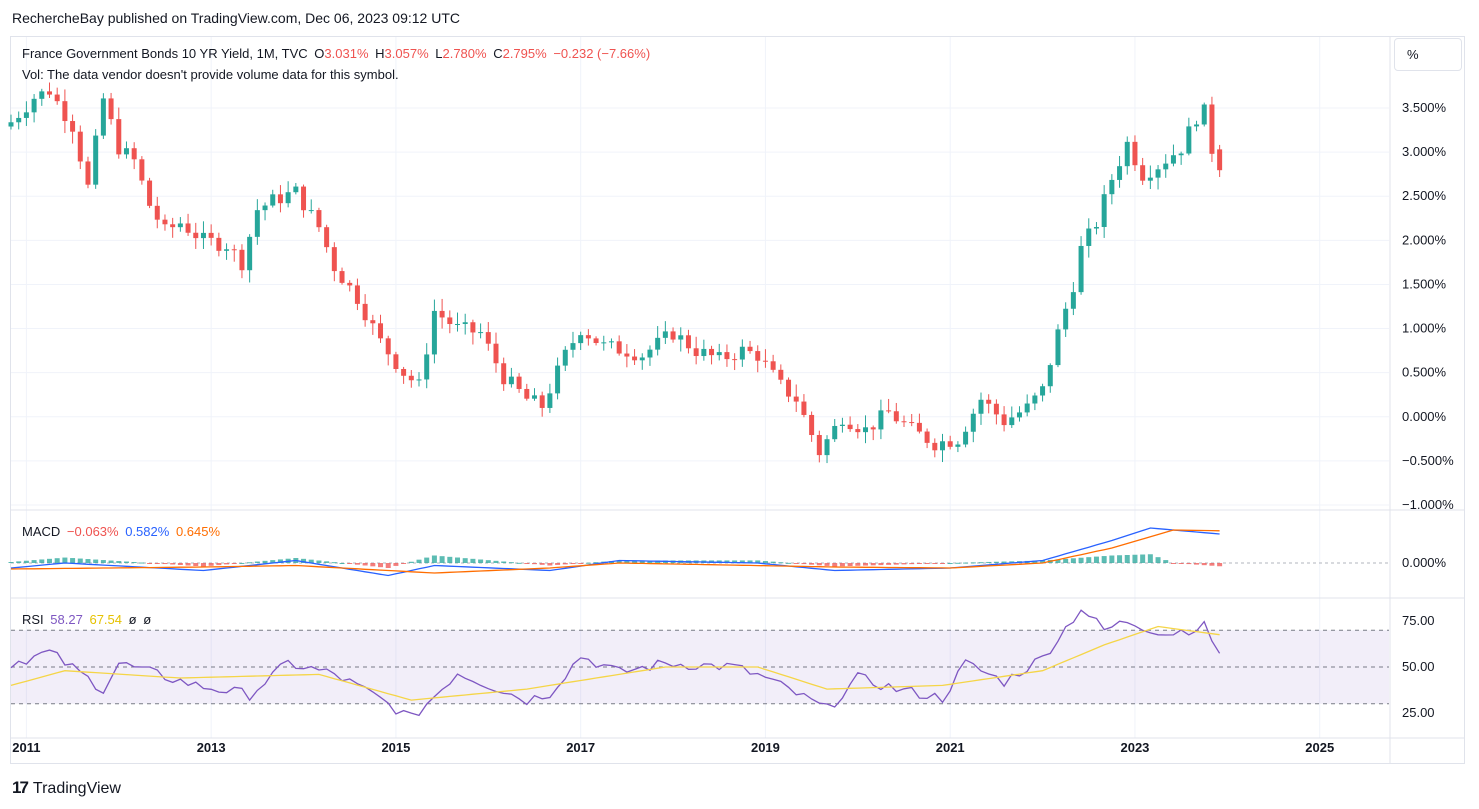 This screenshot has width=1479, height=809. What do you see at coordinates (464, 53) in the screenshot?
I see `low-value: 2.780%` at bounding box center [464, 53].